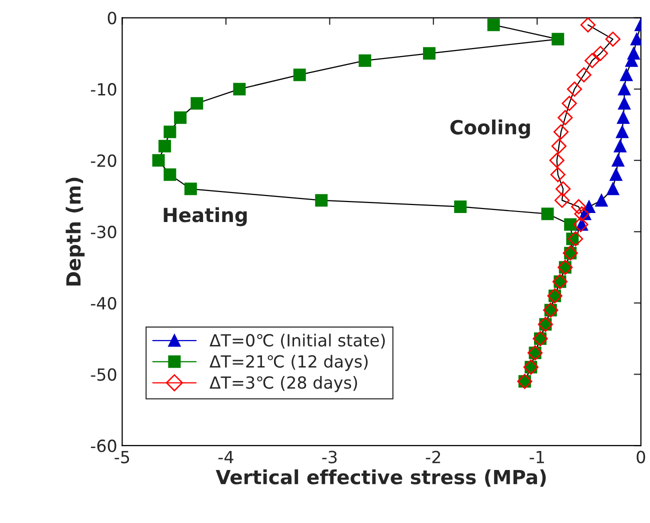  What do you see at coordinates (122, 457) in the screenshot?
I see `x-tick-label: -5` at bounding box center [122, 457].